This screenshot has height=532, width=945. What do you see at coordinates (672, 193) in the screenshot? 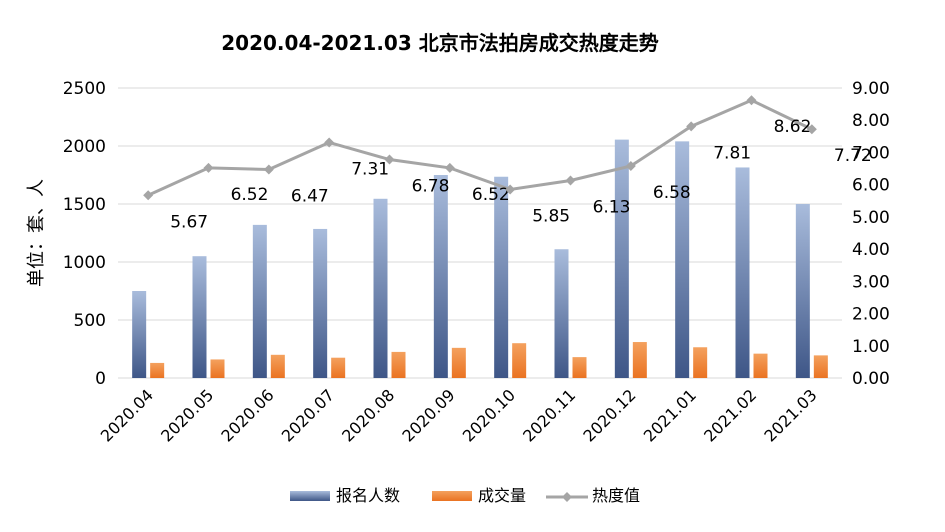
I see `heat-data-label: 6.58` at bounding box center [672, 193].